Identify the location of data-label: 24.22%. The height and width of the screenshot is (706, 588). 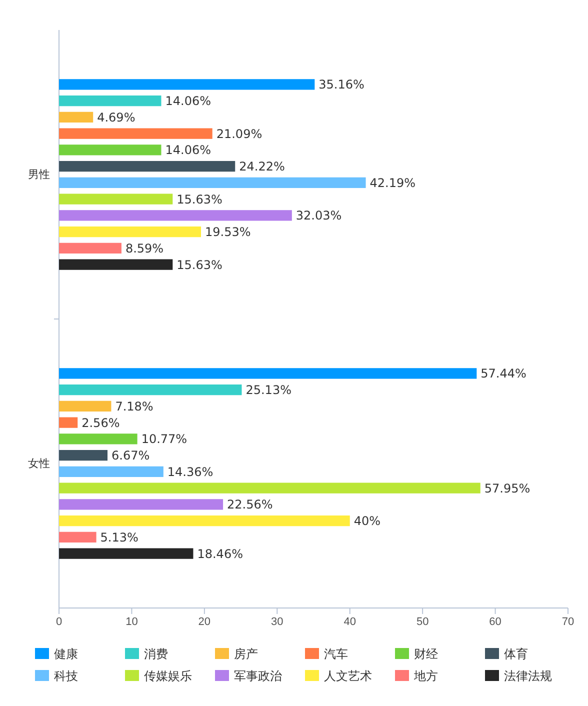
(262, 167).